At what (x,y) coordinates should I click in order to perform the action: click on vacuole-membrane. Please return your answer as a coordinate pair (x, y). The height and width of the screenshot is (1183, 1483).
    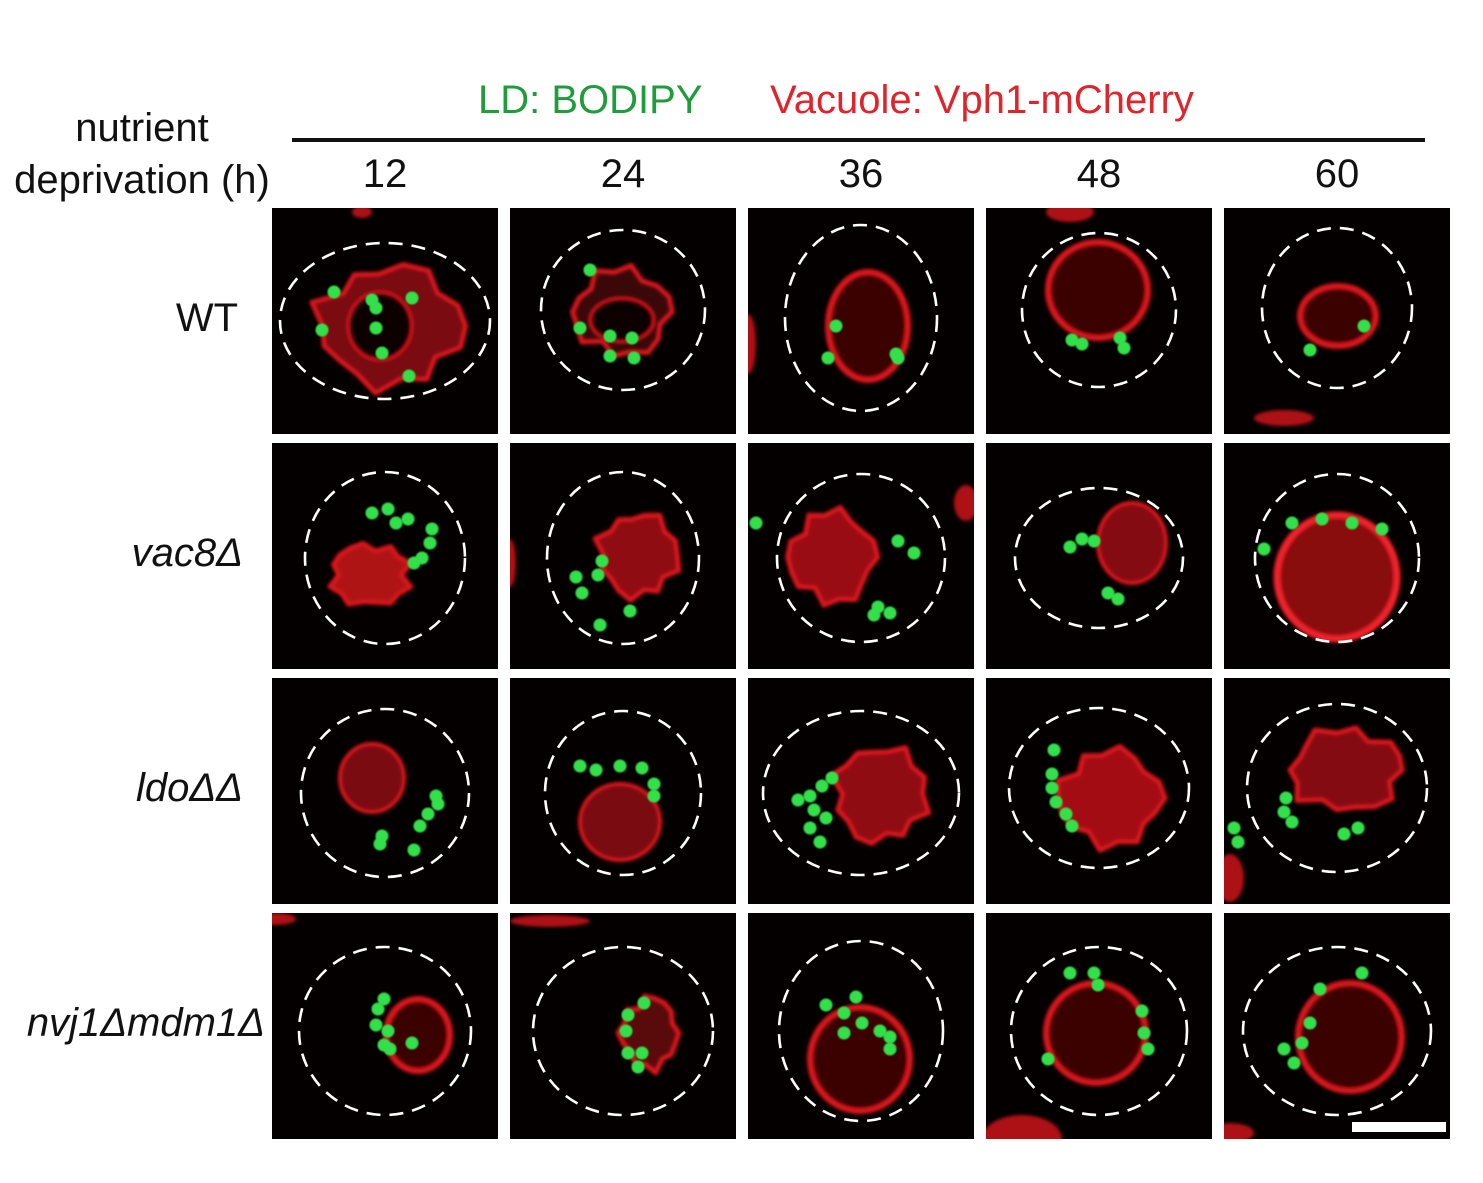
    Looking at the image, I should click on (868, 326).